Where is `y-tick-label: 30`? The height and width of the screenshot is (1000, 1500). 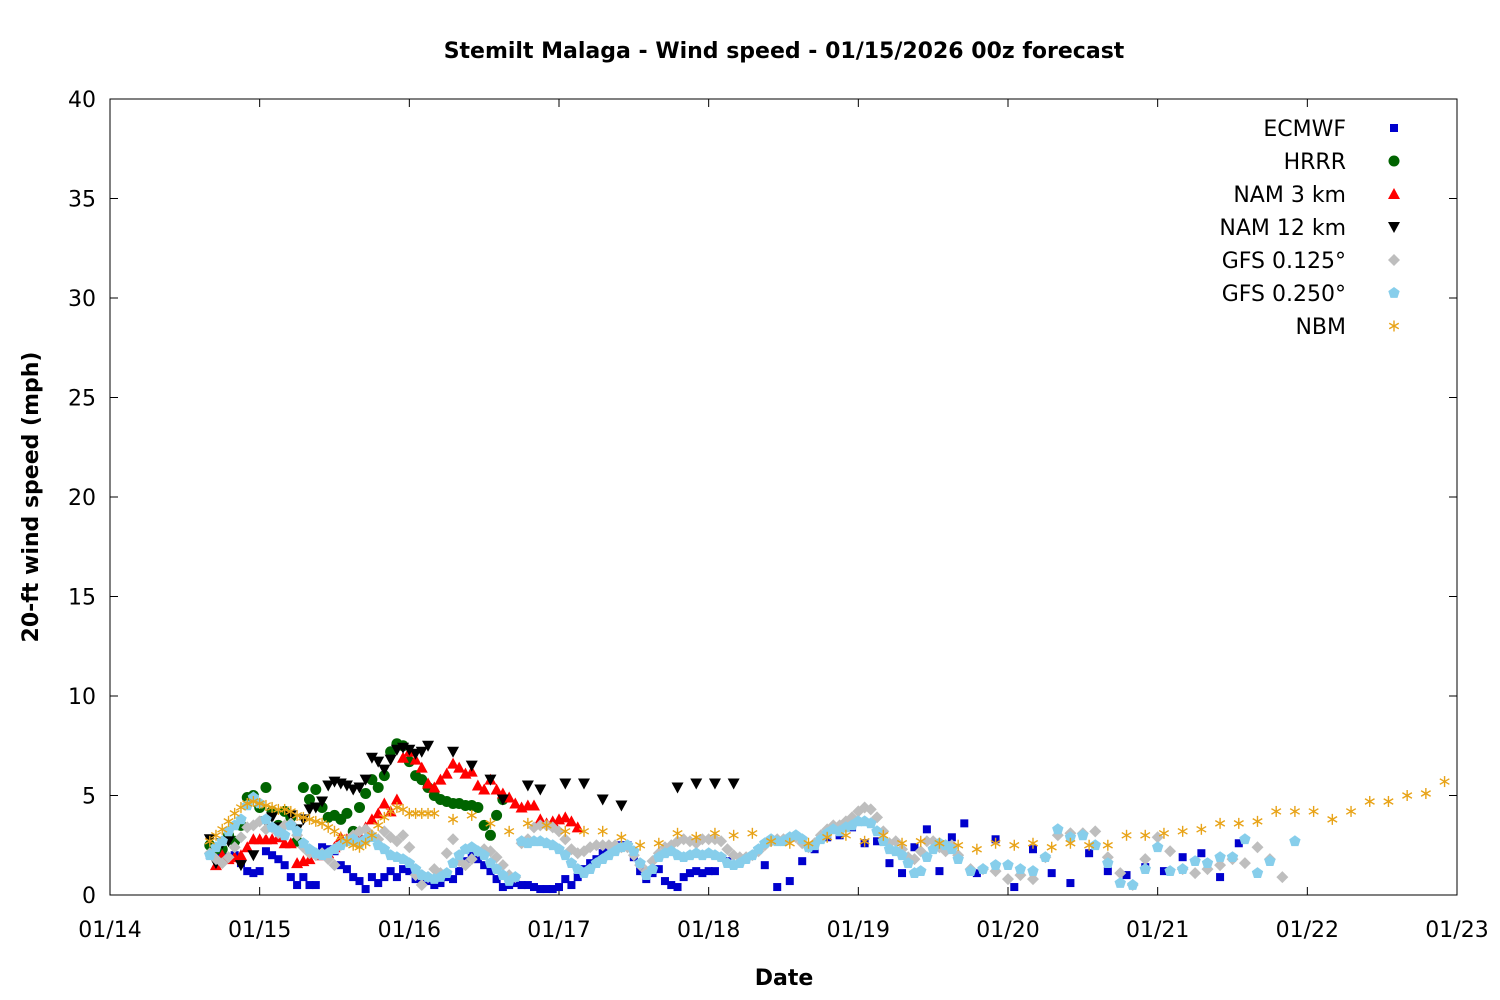 y-tick-label: 30 is located at coordinates (82, 299).